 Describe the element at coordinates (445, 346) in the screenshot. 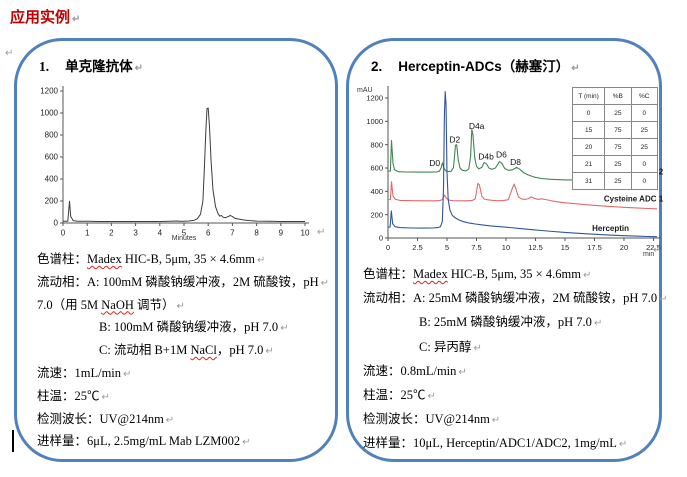

I see `condition-text: C: 异丙醇` at that location.